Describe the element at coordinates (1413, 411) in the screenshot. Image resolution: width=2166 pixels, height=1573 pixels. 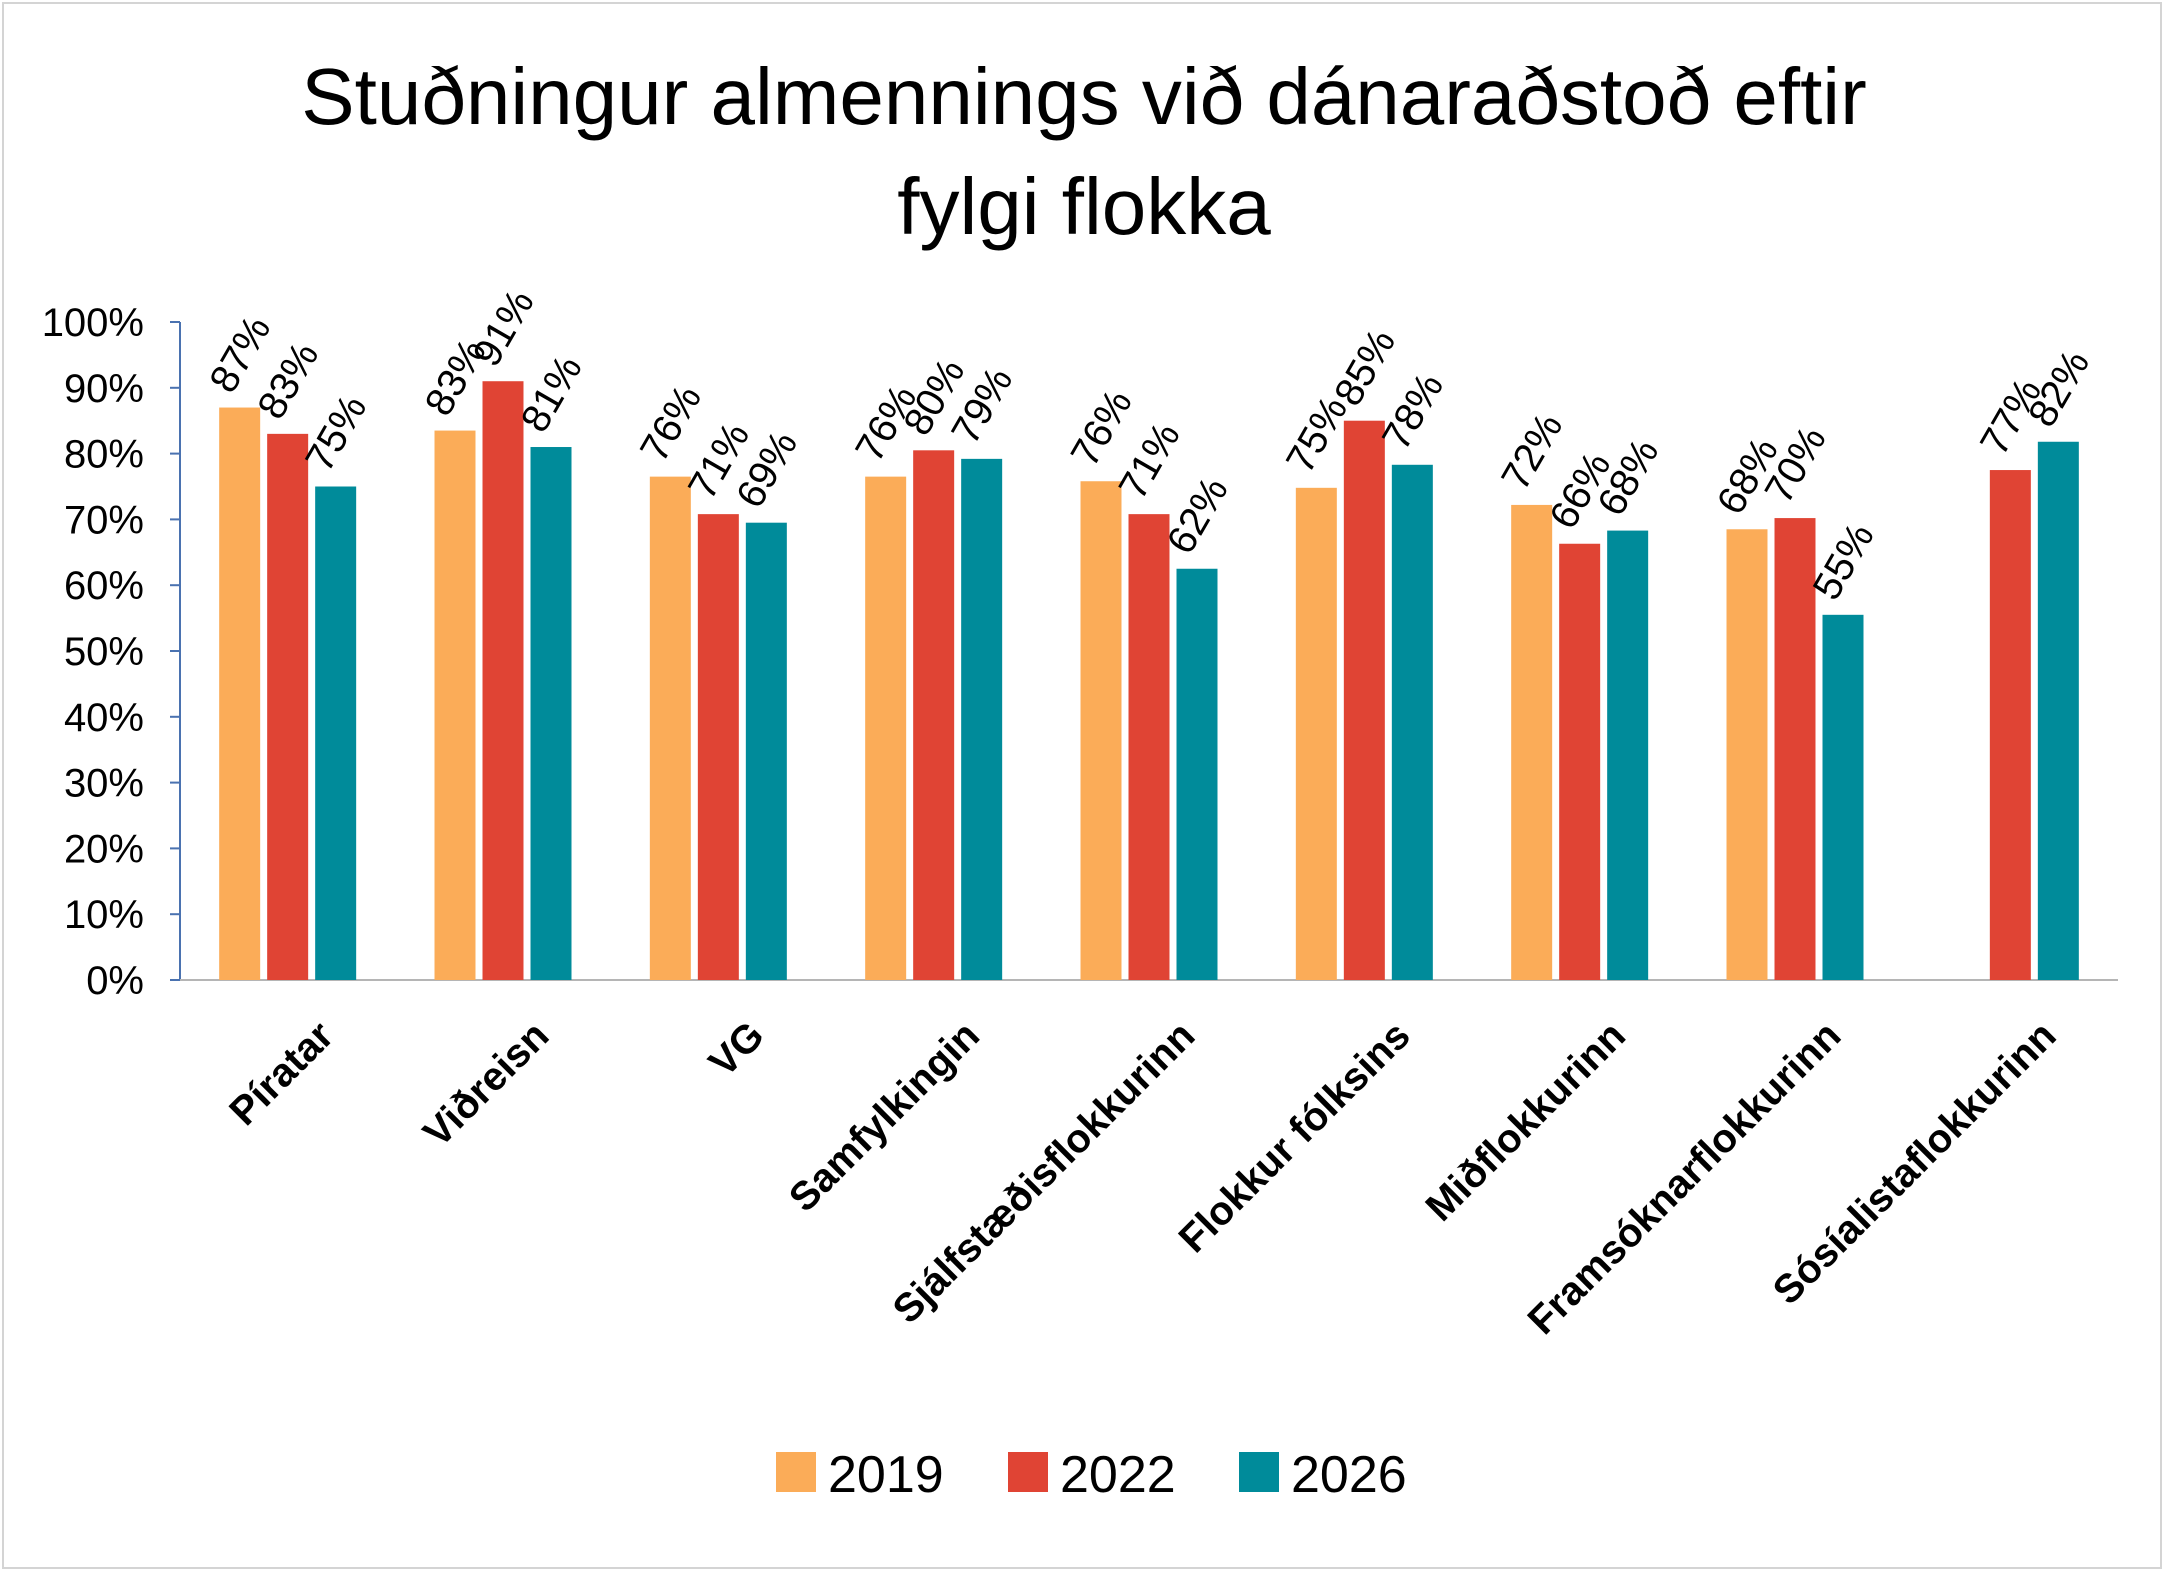
I see `data-label-2026: 78%` at that location.